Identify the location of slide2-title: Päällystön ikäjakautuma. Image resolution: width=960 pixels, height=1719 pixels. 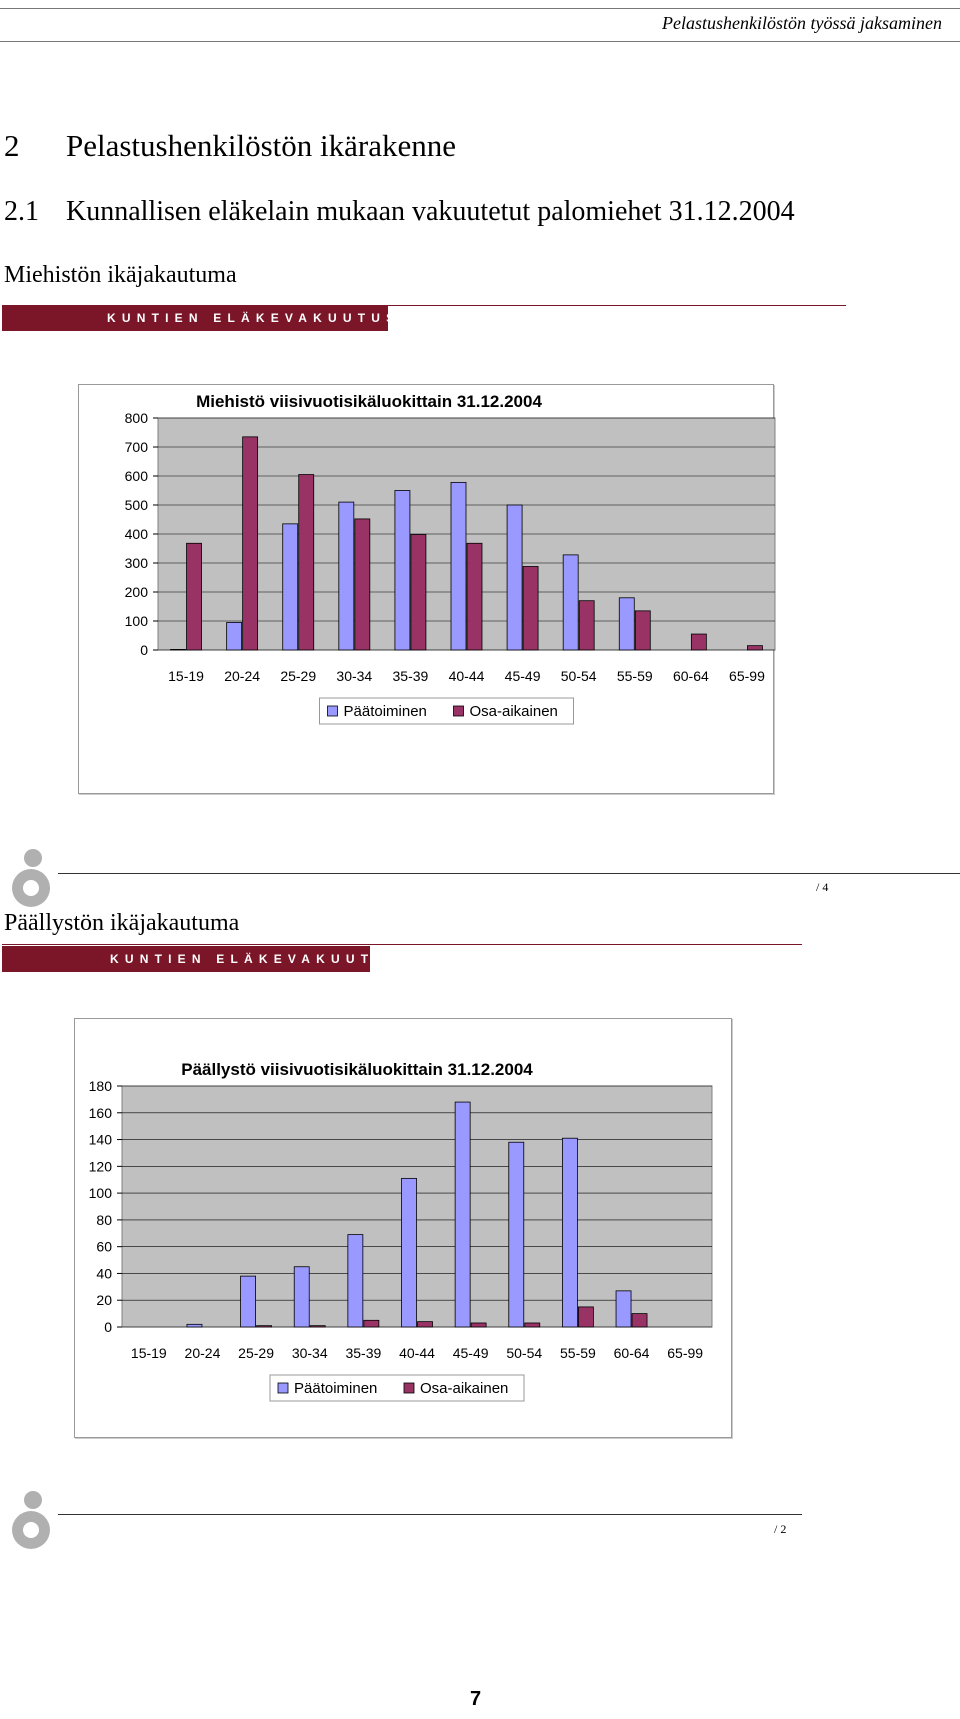
(122, 923).